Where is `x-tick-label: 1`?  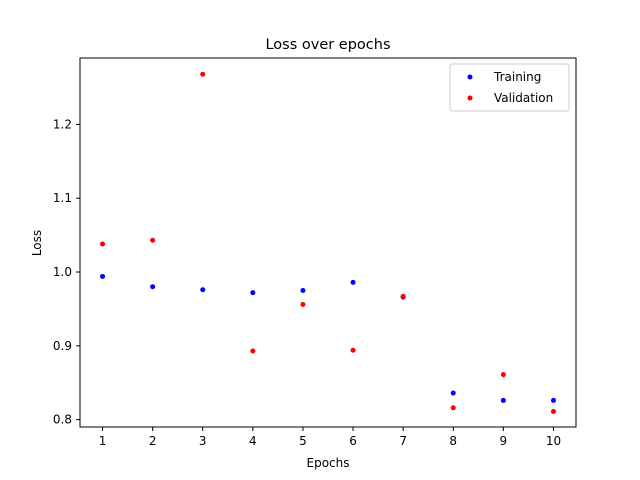 x-tick-label: 1 is located at coordinates (103, 441).